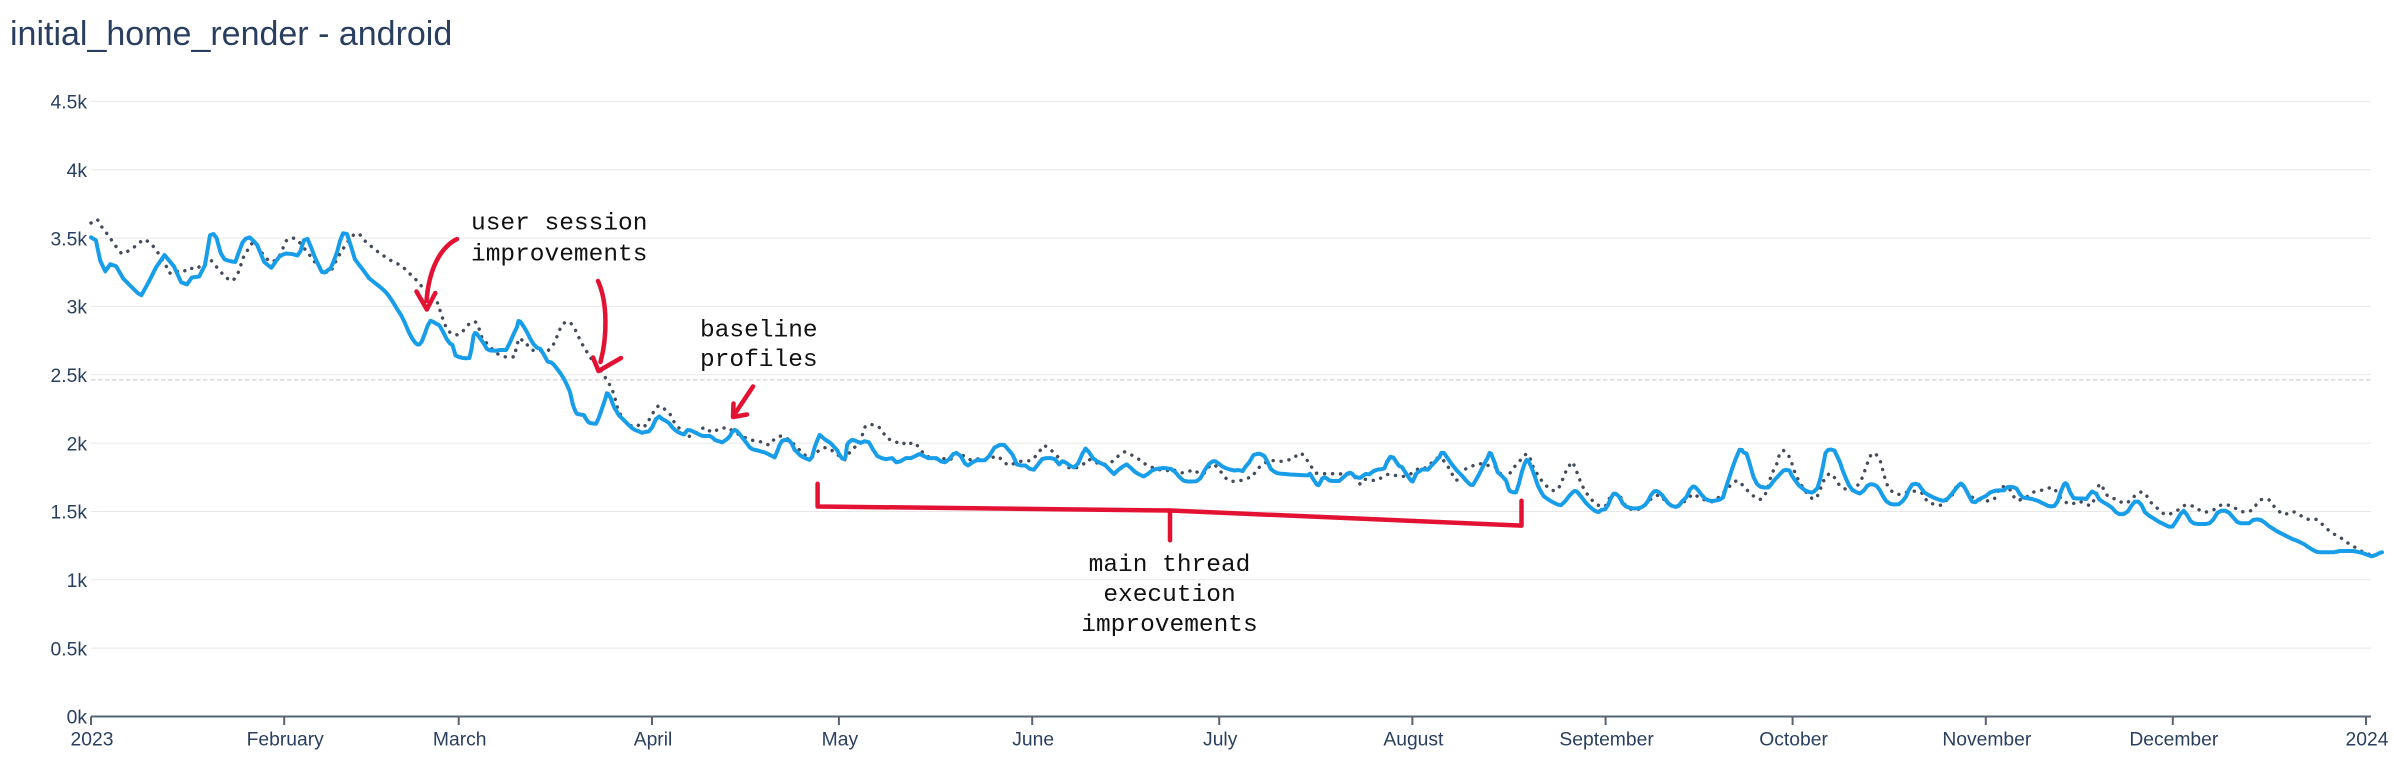  Describe the element at coordinates (1033, 740) in the screenshot. I see `svg-text: June` at that location.